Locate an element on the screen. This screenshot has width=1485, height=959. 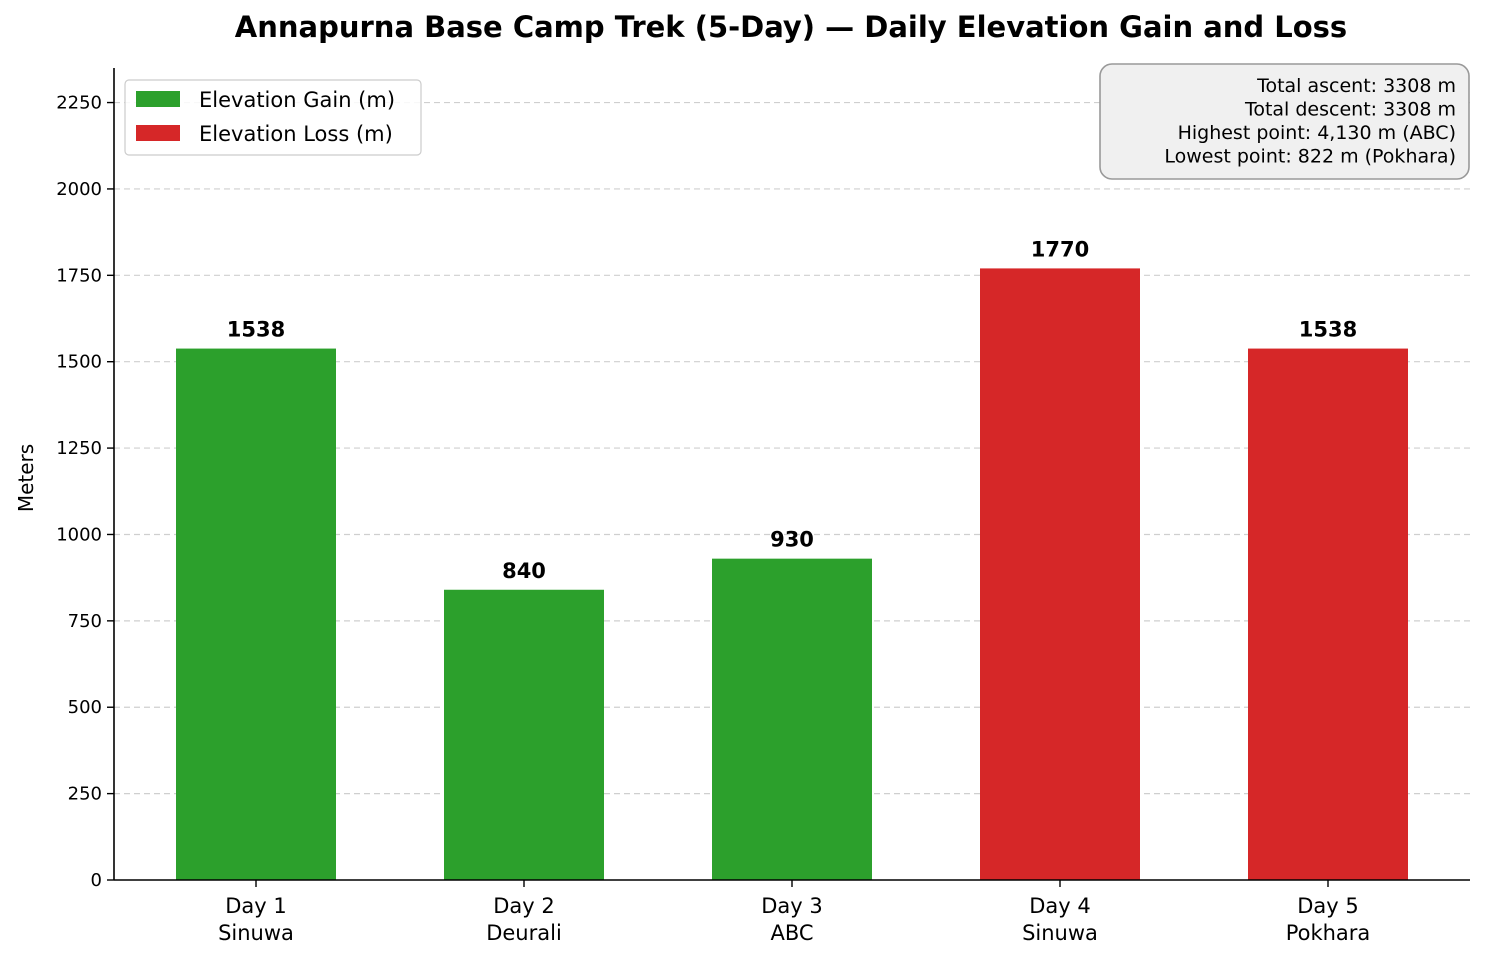
bar-value-label: 1770 is located at coordinates (1060, 249).